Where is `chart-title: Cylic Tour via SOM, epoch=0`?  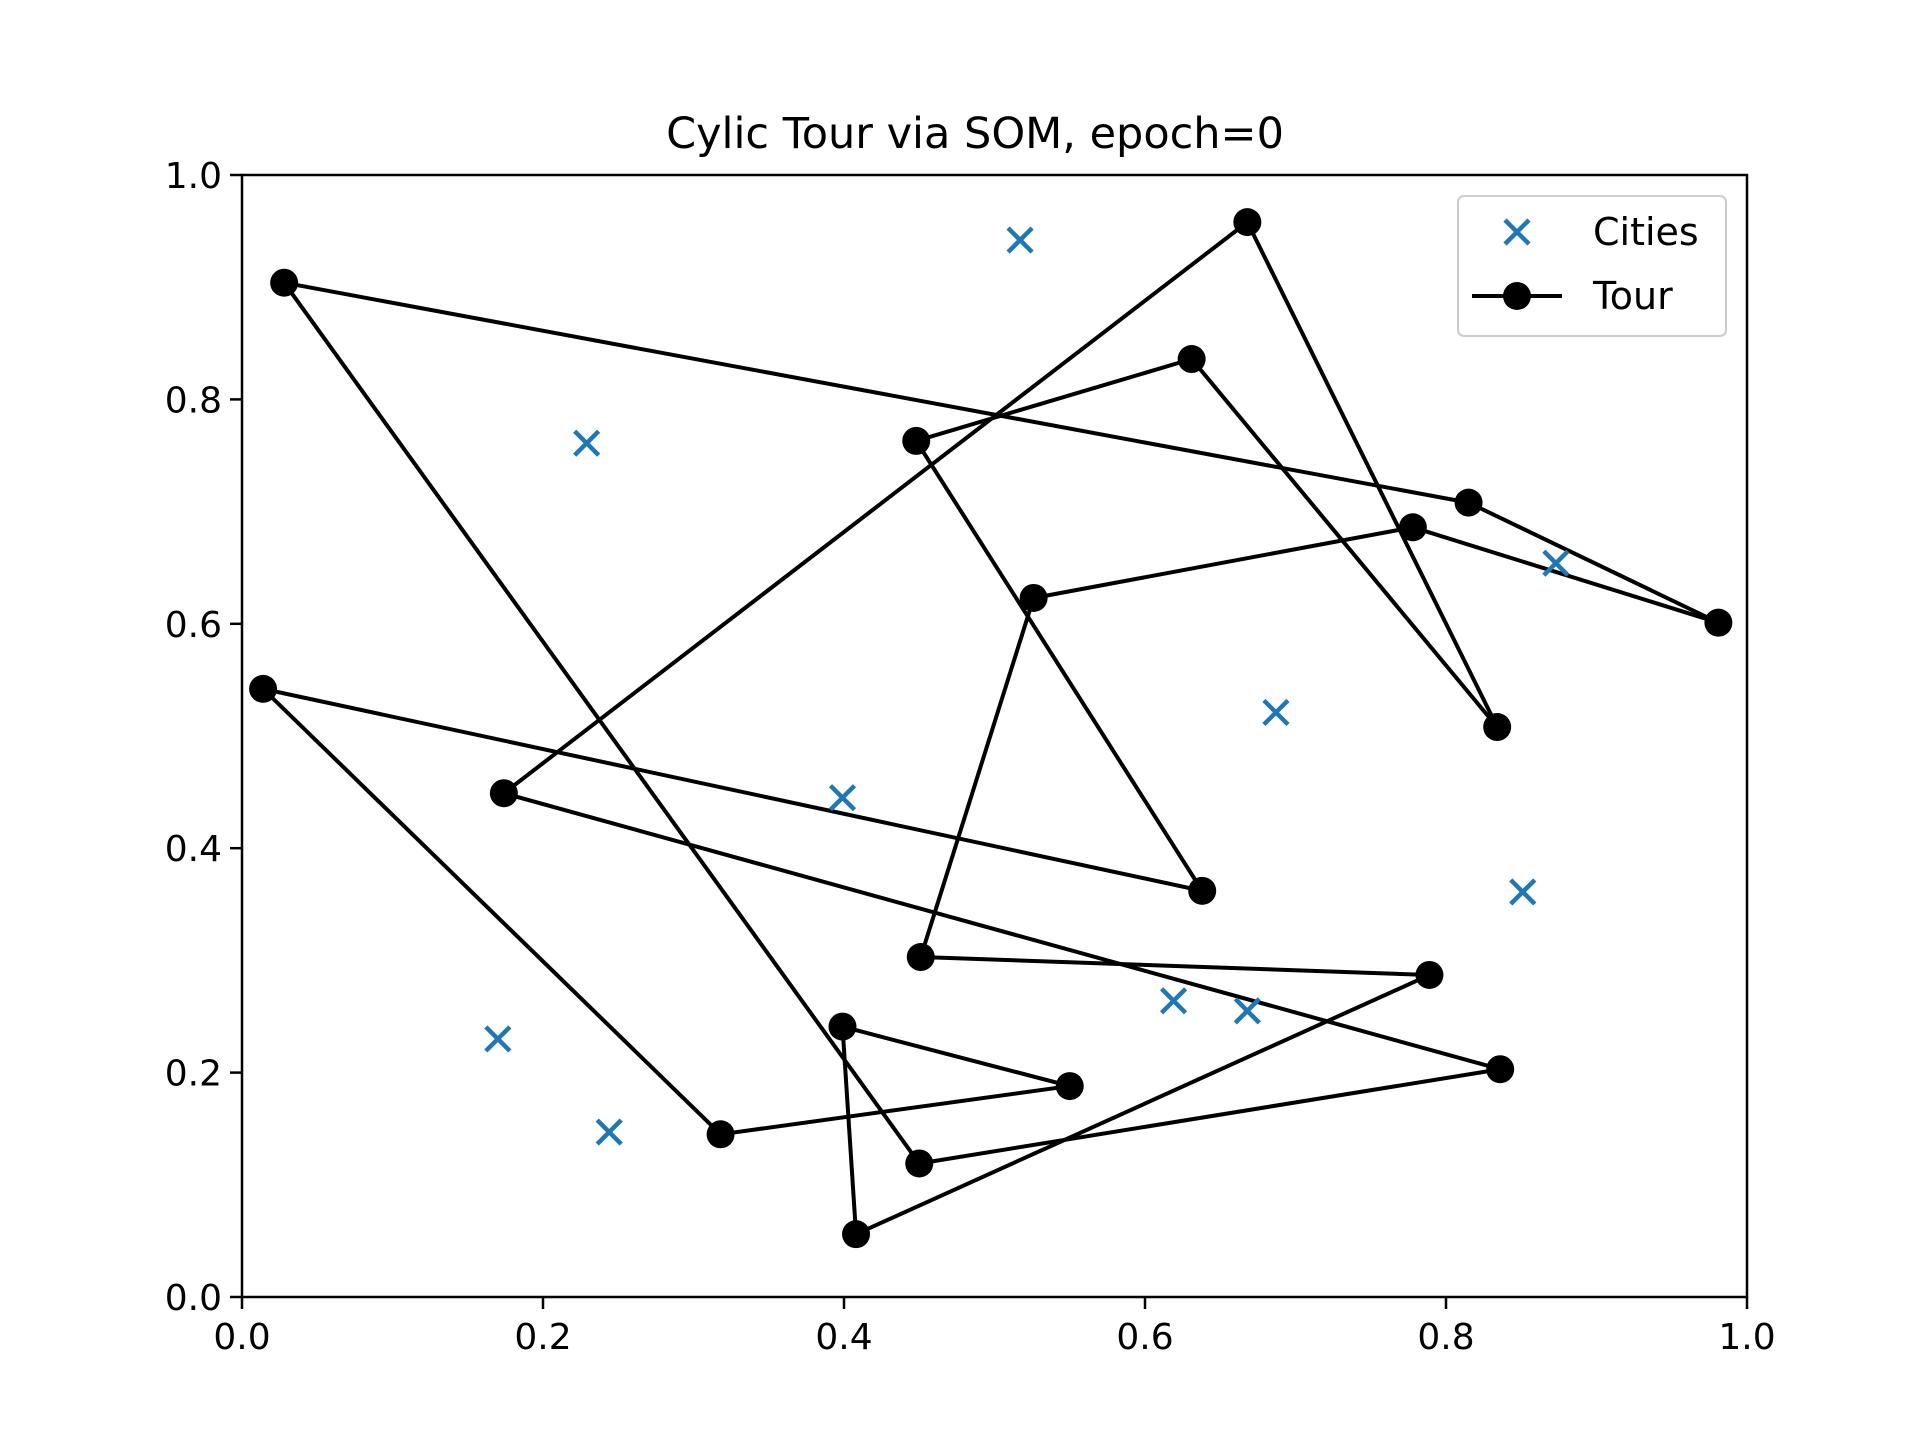
chart-title: Cylic Tour via SOM, epoch=0 is located at coordinates (975, 134).